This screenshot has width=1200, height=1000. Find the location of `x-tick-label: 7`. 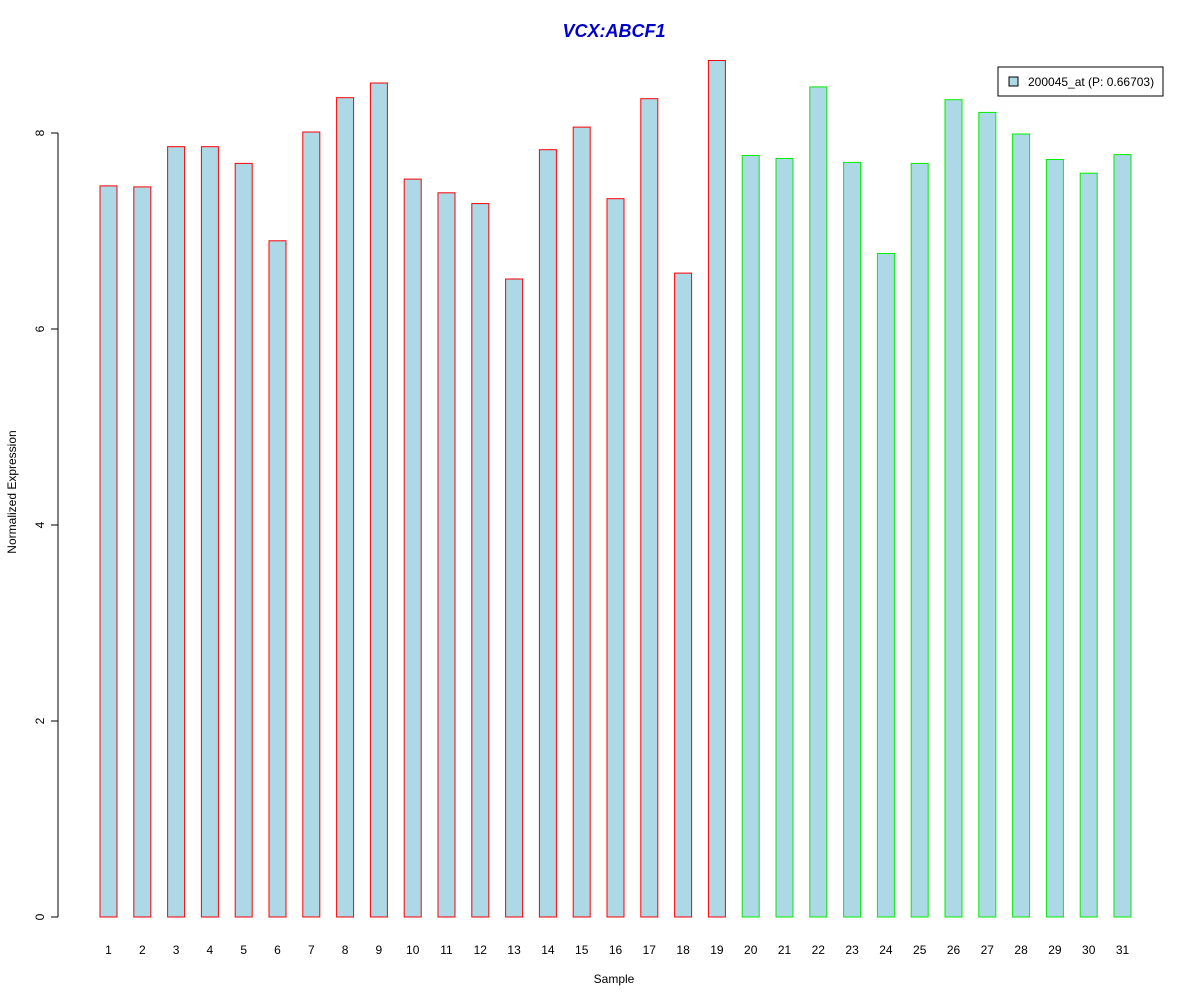

x-tick-label: 7 is located at coordinates (311, 950).